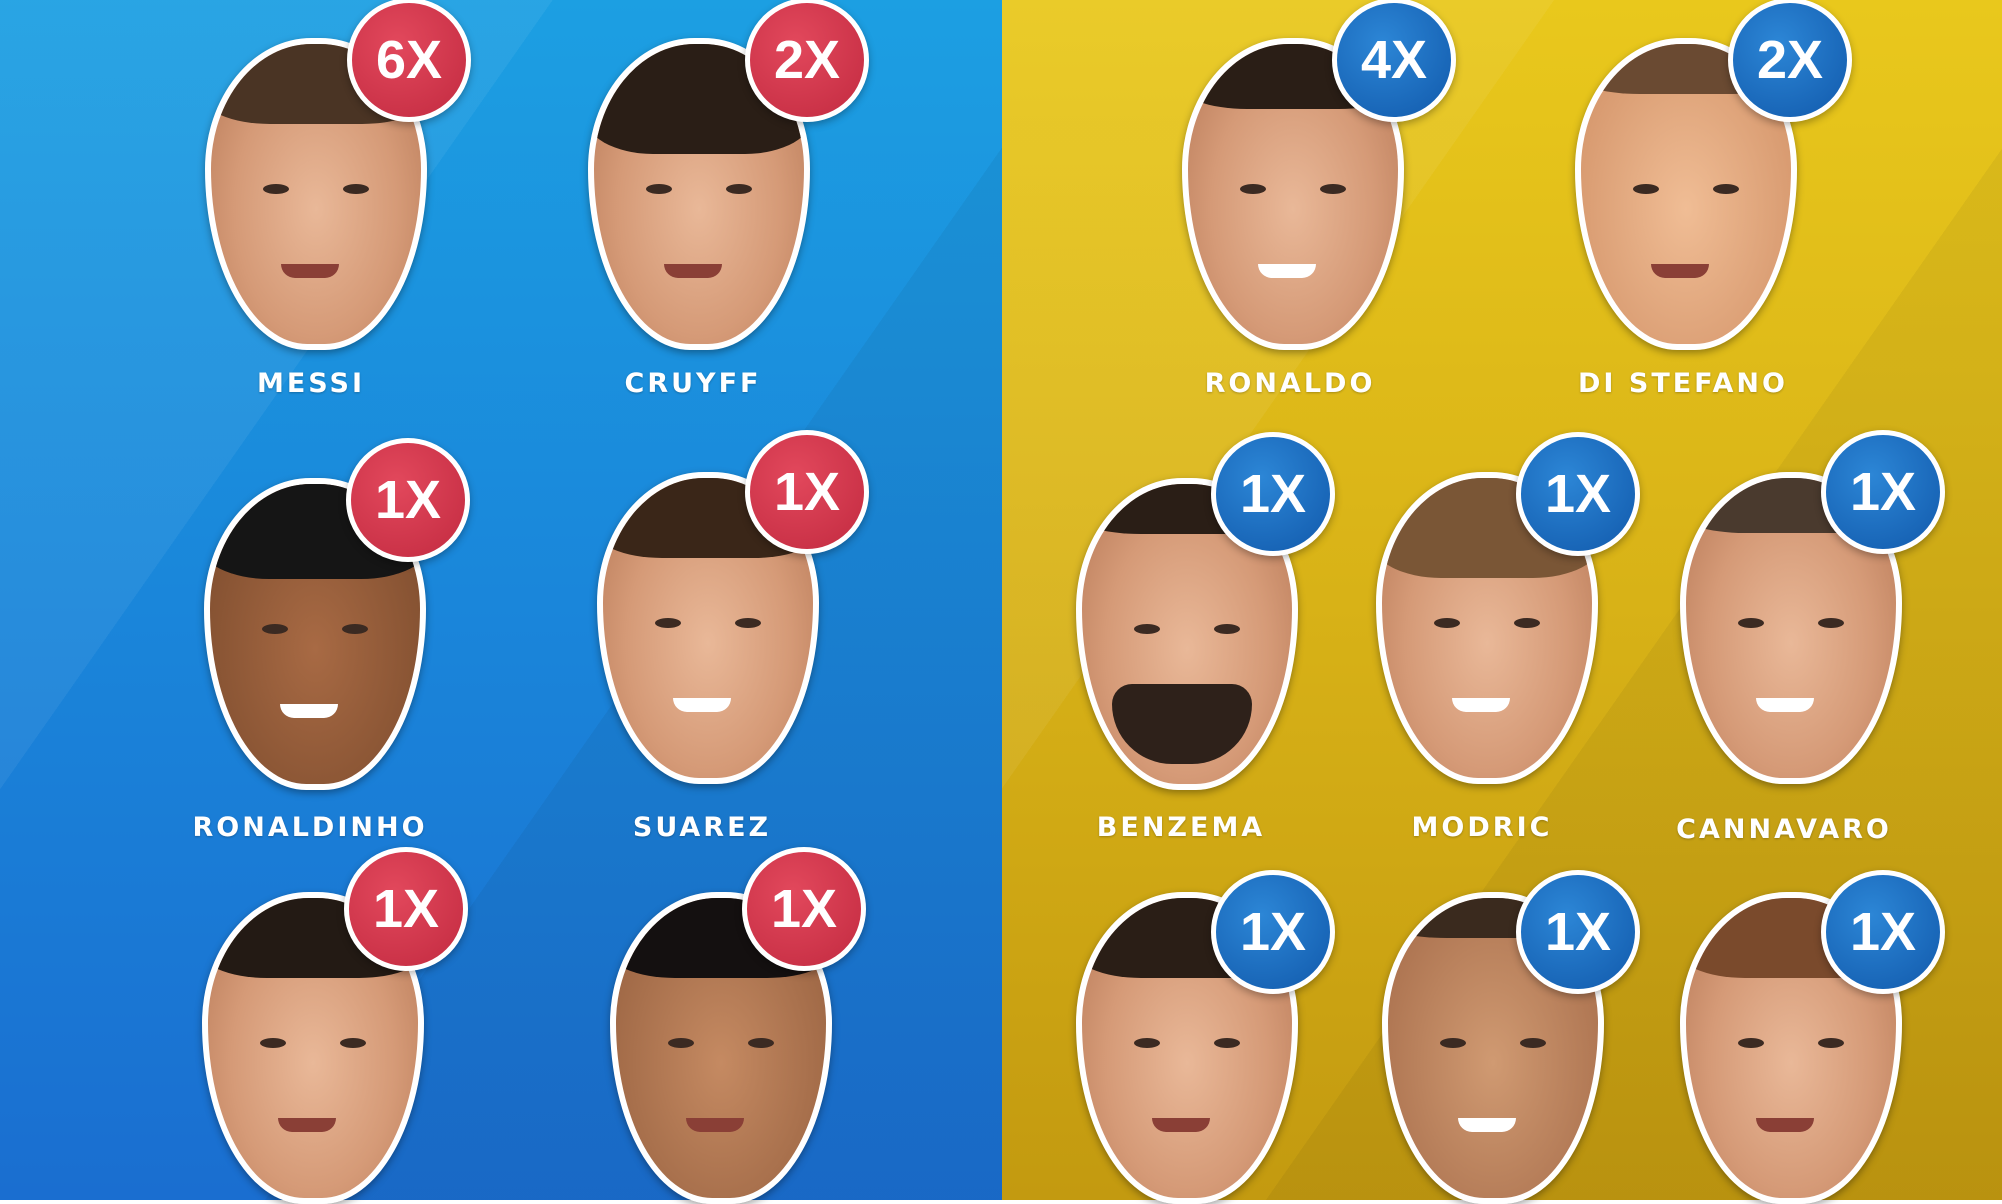  I want to click on count-badge: 4X, so click(1394, 61).